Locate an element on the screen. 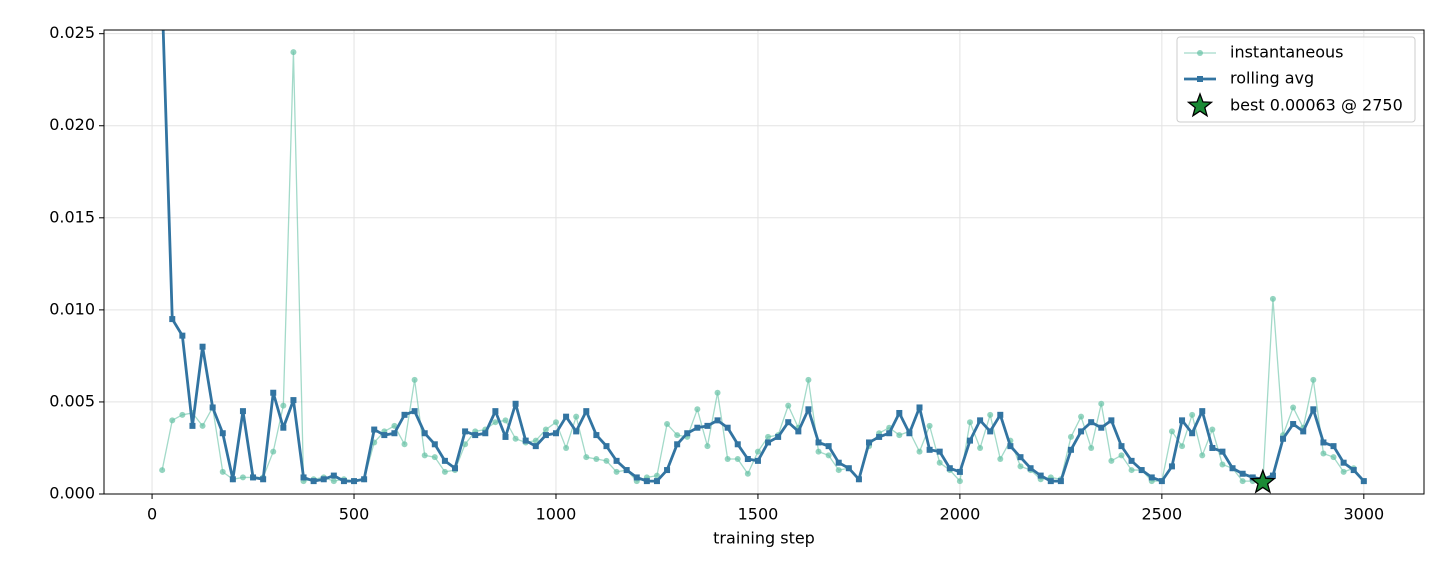 This screenshot has height=567, width=1440. legend-label: rolling avg is located at coordinates (1272, 78).